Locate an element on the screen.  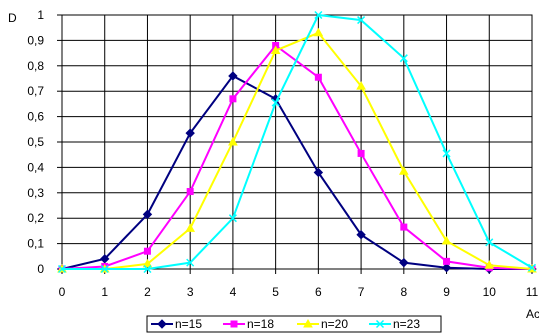
y-tick-label: 0,4 is located at coordinates (35, 167).